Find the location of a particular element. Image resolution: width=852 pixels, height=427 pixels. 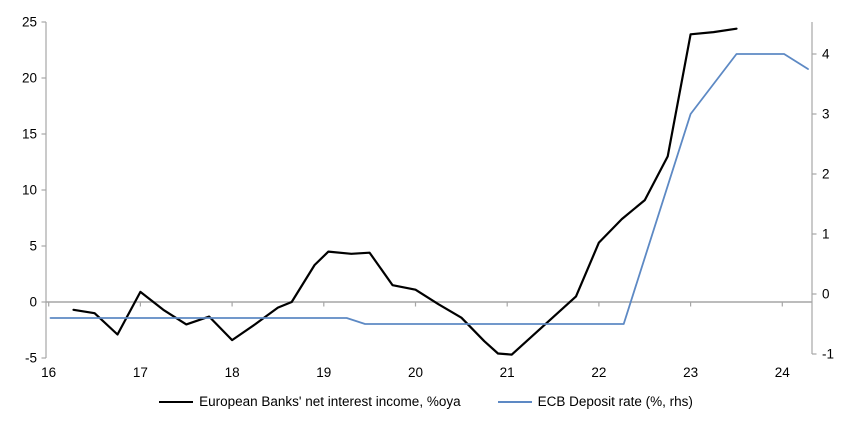

x-axis-year-label: 20 is located at coordinates (415, 372).